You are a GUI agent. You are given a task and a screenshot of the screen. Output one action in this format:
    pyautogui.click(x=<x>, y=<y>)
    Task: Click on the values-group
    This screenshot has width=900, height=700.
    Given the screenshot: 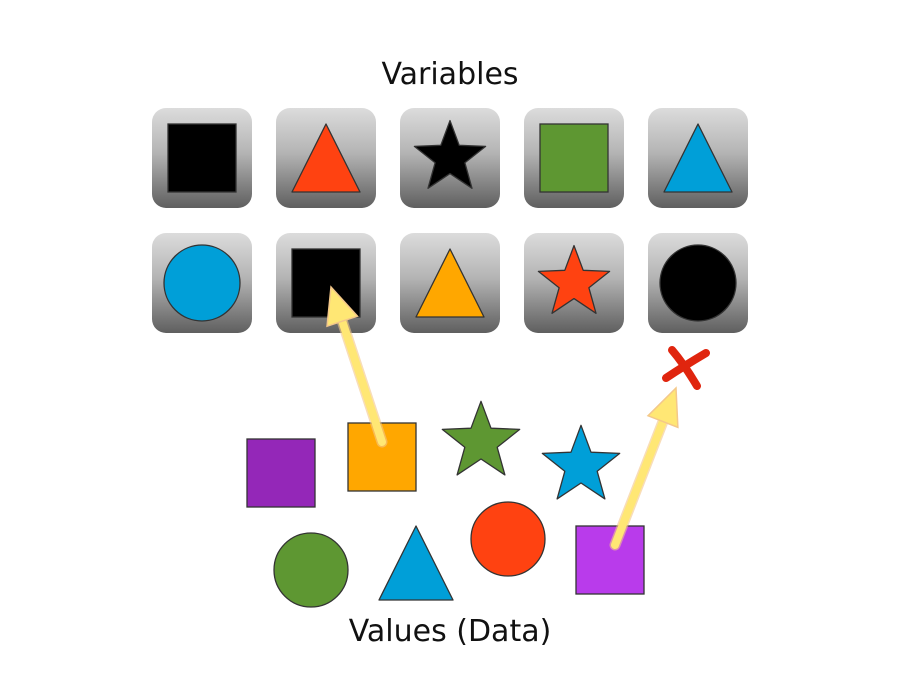 What is the action you would take?
    pyautogui.click(x=445, y=504)
    